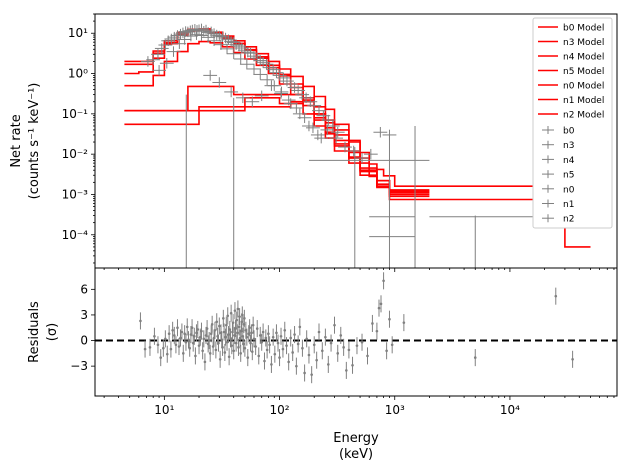 Image resolution: width=630 pixels, height=474 pixels. I want to click on y-tick-label: 10⁻⁴, so click(75, 235).